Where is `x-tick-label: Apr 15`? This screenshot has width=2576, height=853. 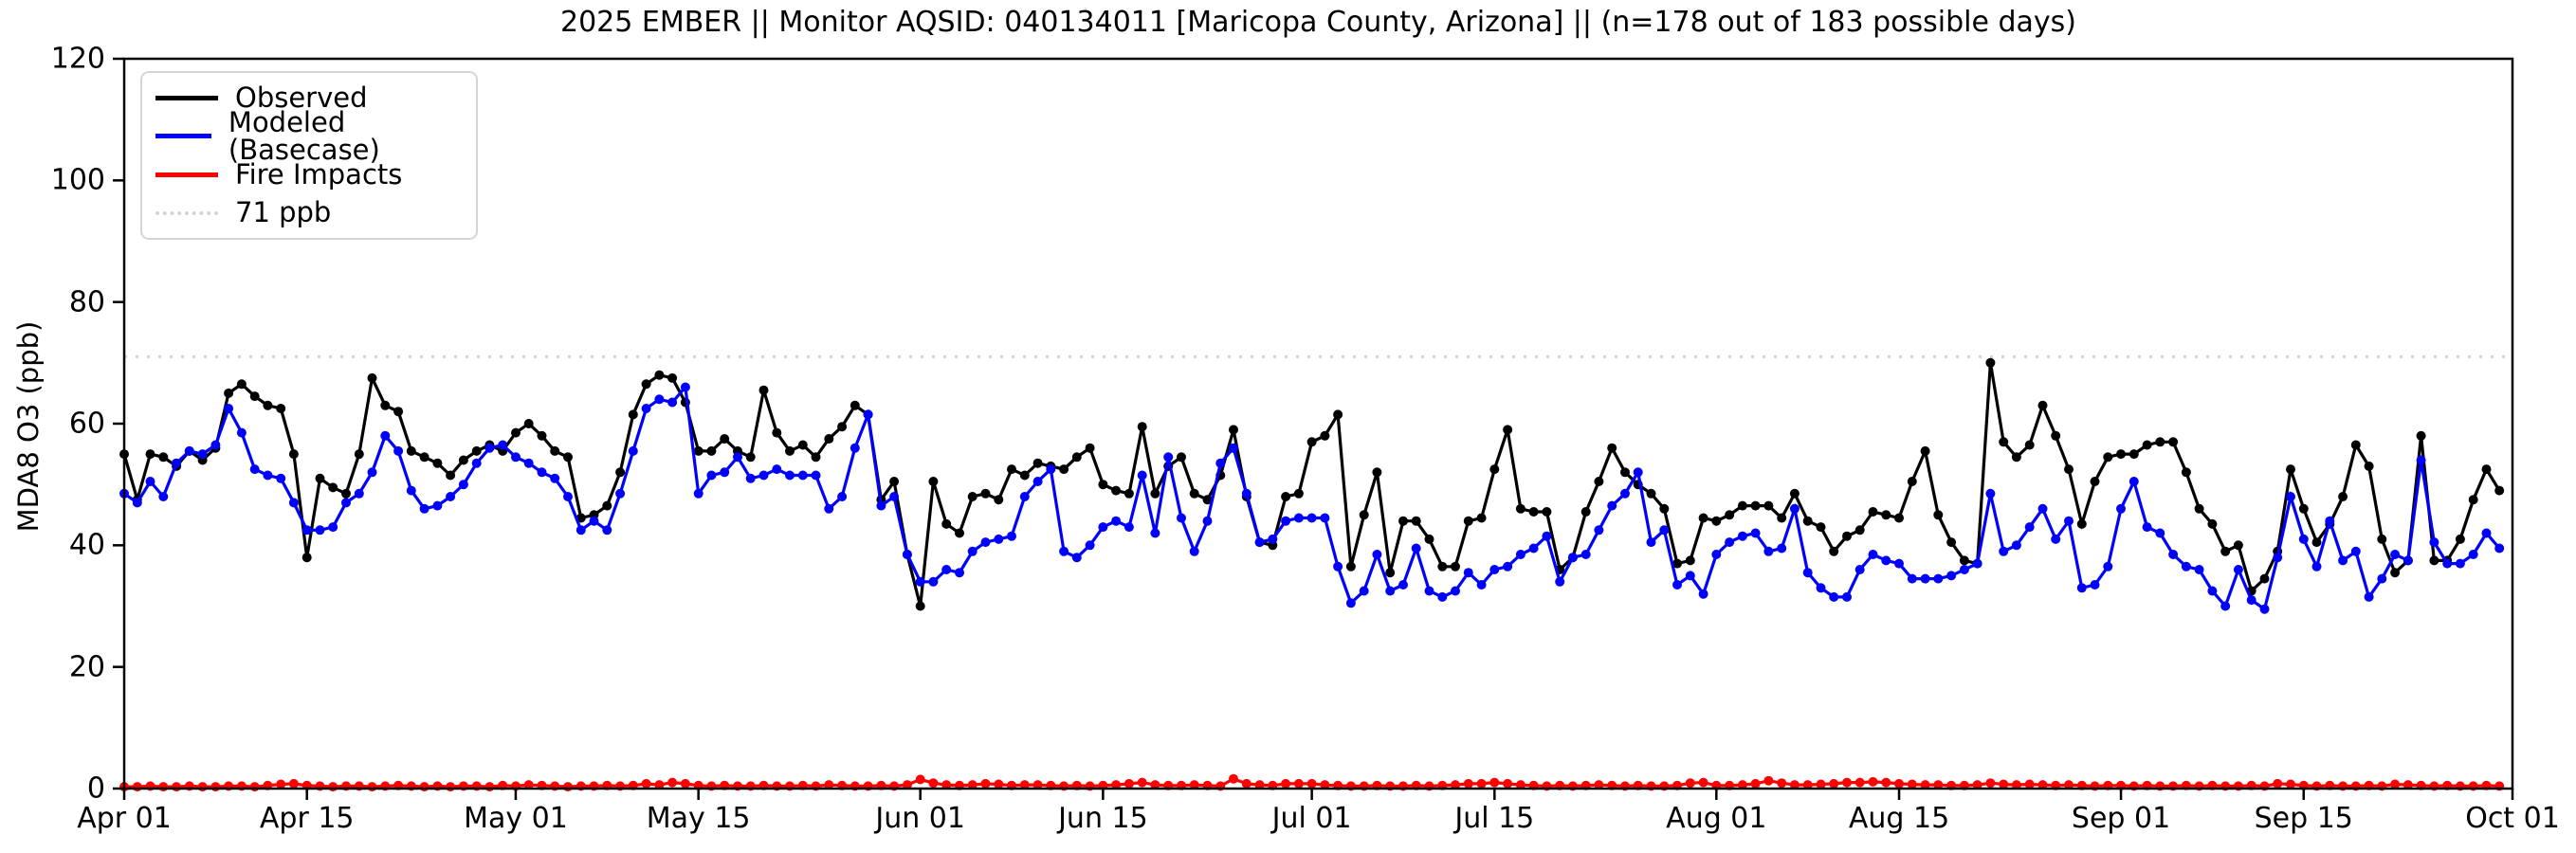
x-tick-label: Apr 15 is located at coordinates (307, 818).